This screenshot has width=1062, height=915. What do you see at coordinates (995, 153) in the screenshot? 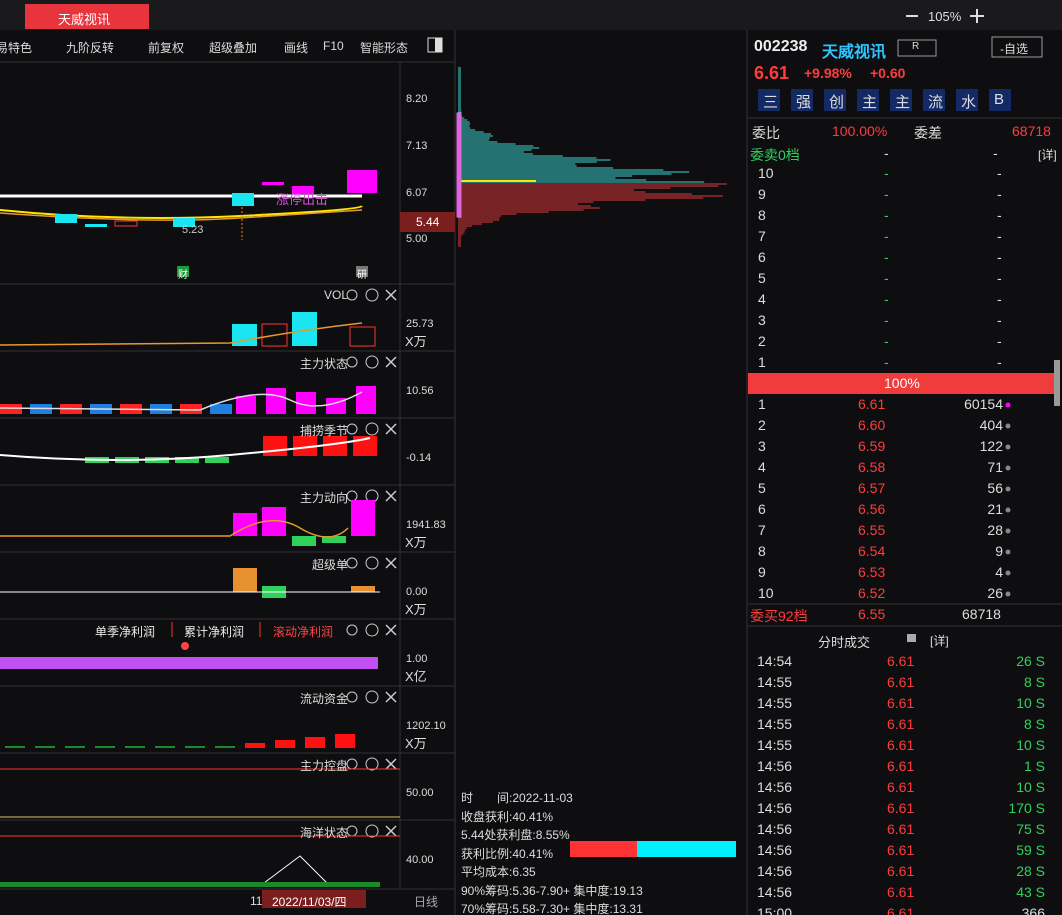
I see `sell-vol: -` at bounding box center [995, 153].